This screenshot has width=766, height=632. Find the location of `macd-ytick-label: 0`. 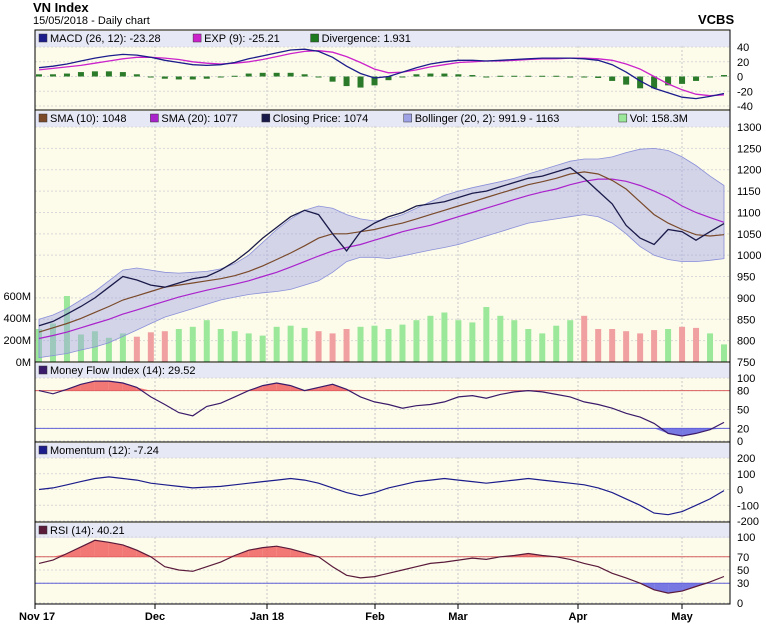

macd-ytick-label: 0 is located at coordinates (740, 78).